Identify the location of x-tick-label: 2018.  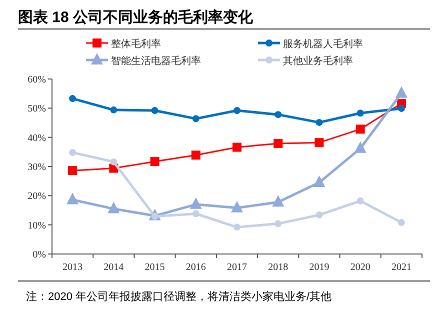
(278, 267).